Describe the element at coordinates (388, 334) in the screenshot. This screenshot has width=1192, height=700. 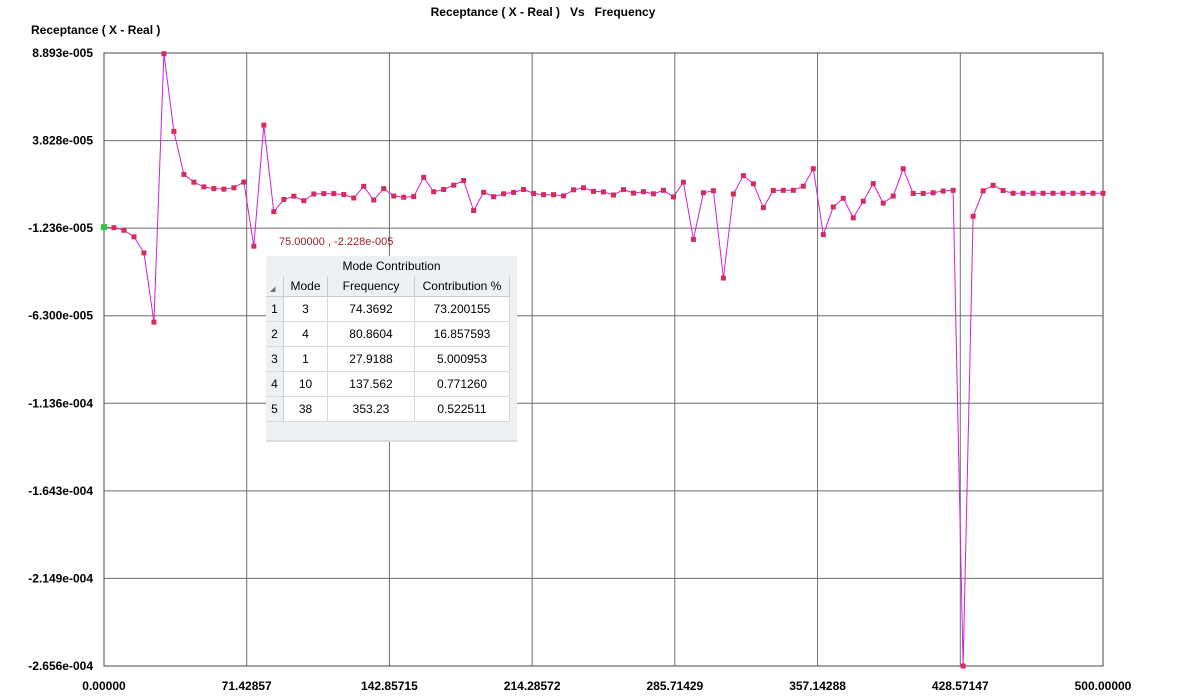
I see `table-row: 2 4 80.8604 16.857593` at that location.